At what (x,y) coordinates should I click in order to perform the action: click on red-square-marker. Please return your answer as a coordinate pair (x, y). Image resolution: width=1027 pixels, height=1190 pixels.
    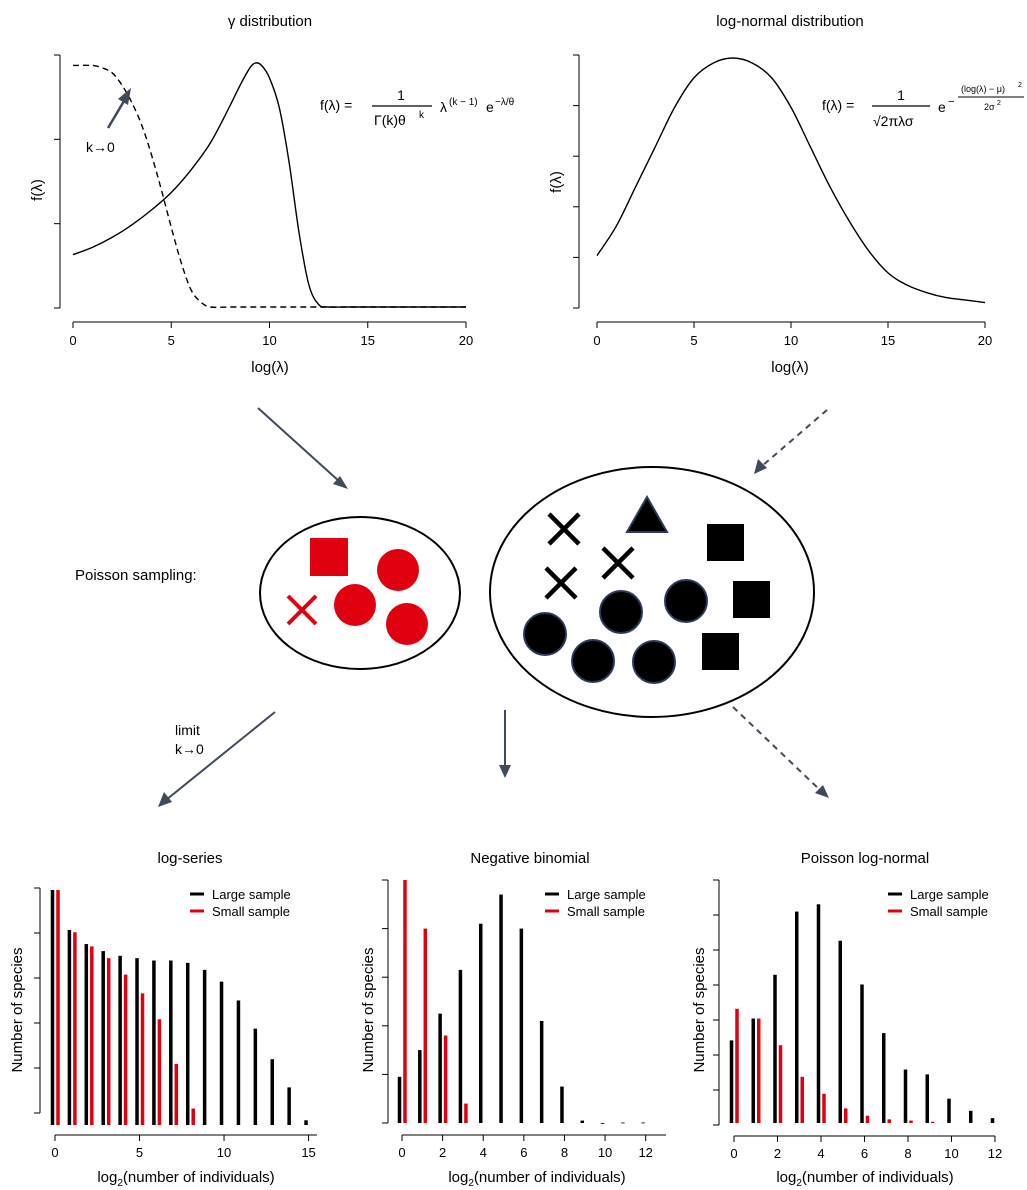
    Looking at the image, I should click on (329, 557).